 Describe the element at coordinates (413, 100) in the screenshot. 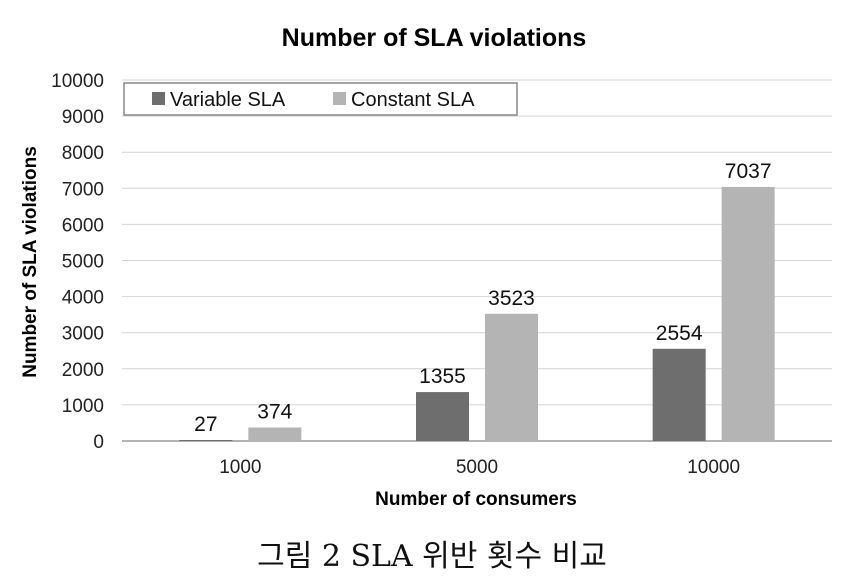

I see `legend-label-constant-sla: Constant SLA` at that location.